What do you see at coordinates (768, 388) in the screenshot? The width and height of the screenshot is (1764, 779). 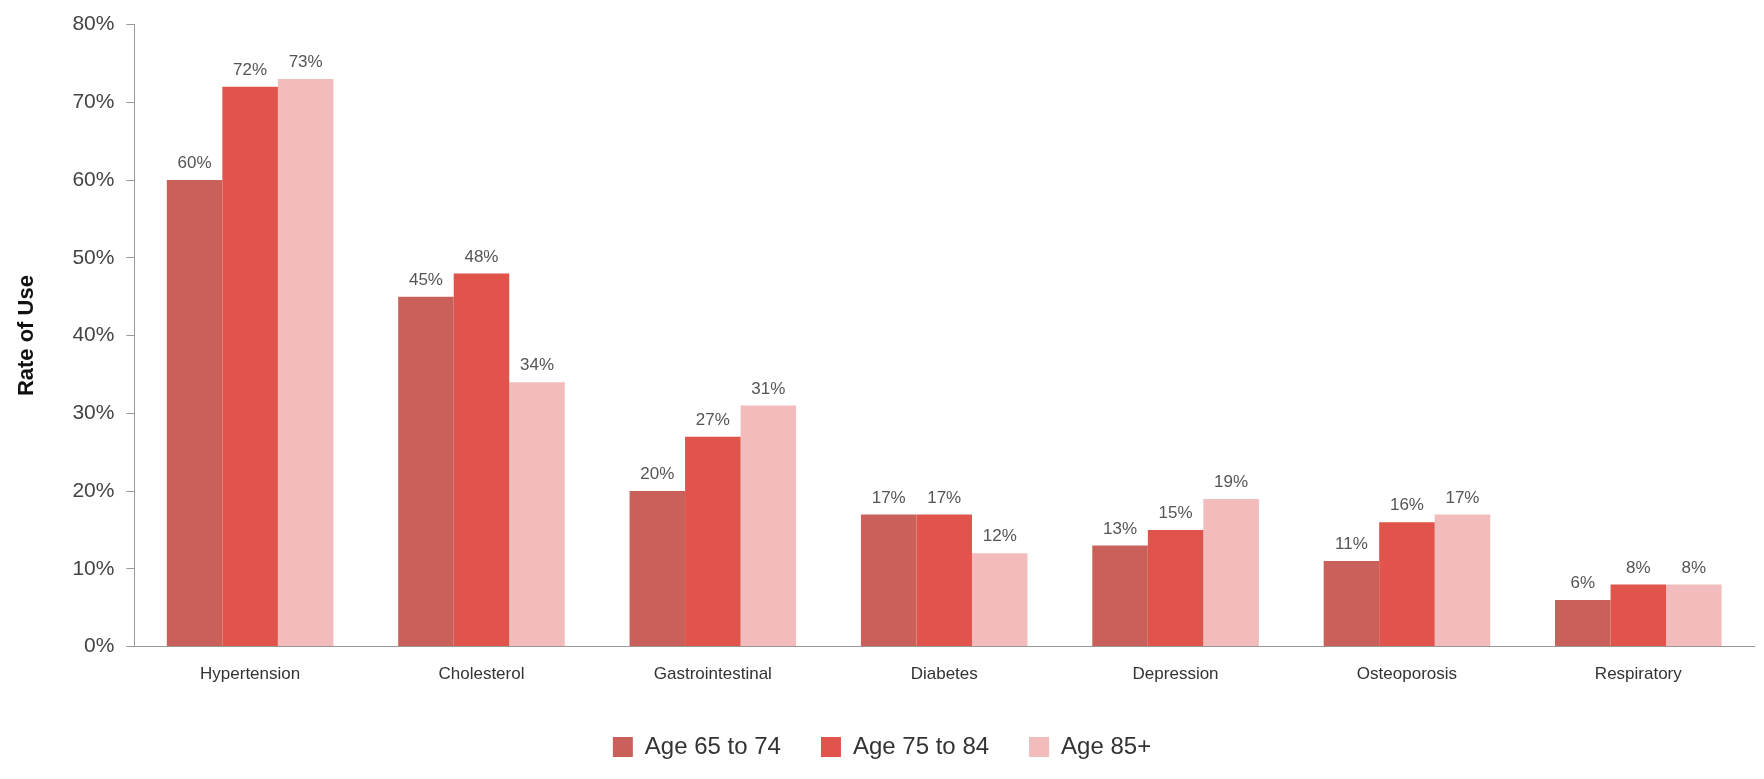 I see `data-label: 31%` at bounding box center [768, 388].